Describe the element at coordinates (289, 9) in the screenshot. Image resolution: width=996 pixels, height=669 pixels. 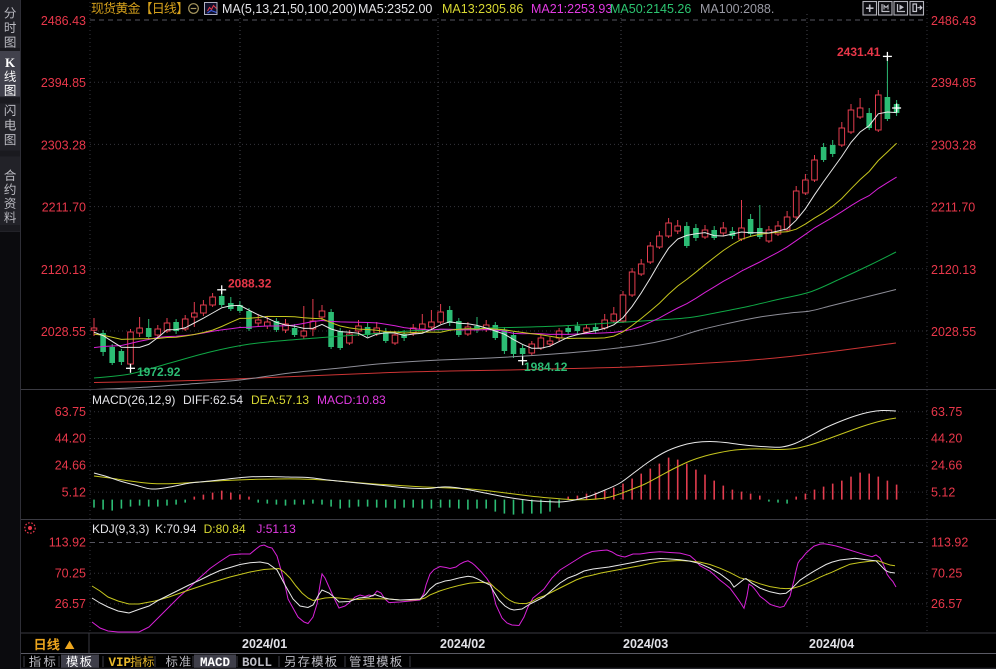
I see `svg-text: MA(5,13,21,50,100,200)` at that location.